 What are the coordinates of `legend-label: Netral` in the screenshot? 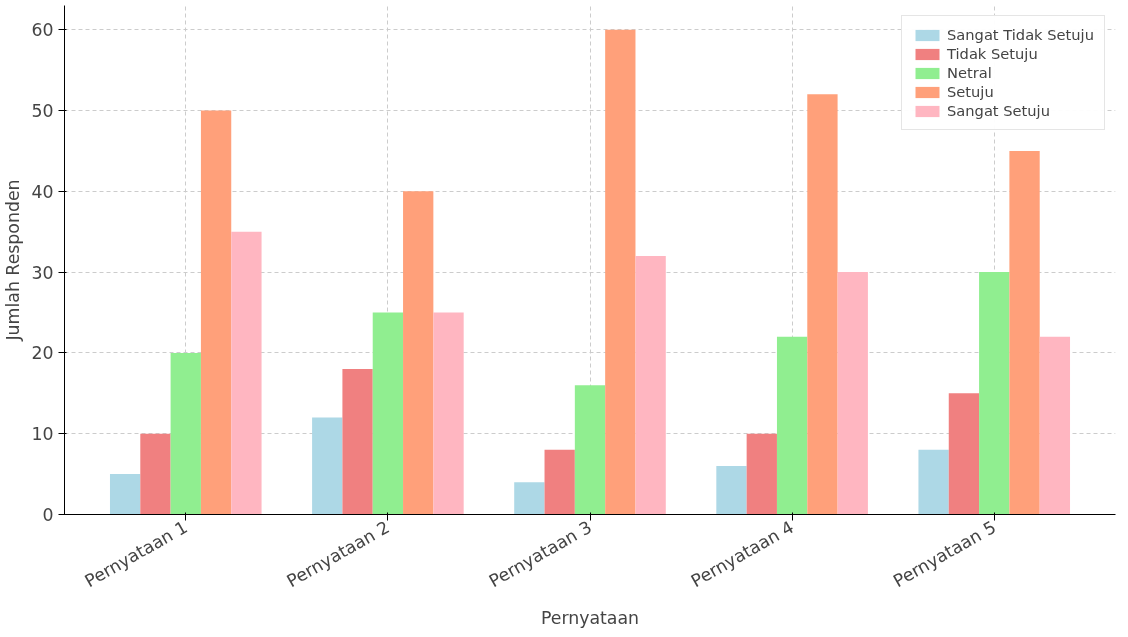 It's located at (969, 72).